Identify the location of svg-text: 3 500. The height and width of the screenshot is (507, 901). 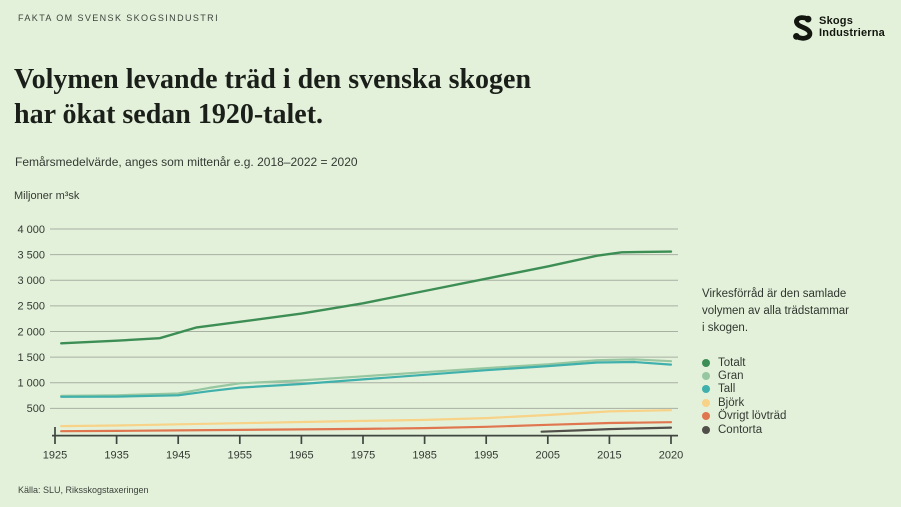
(31, 255).